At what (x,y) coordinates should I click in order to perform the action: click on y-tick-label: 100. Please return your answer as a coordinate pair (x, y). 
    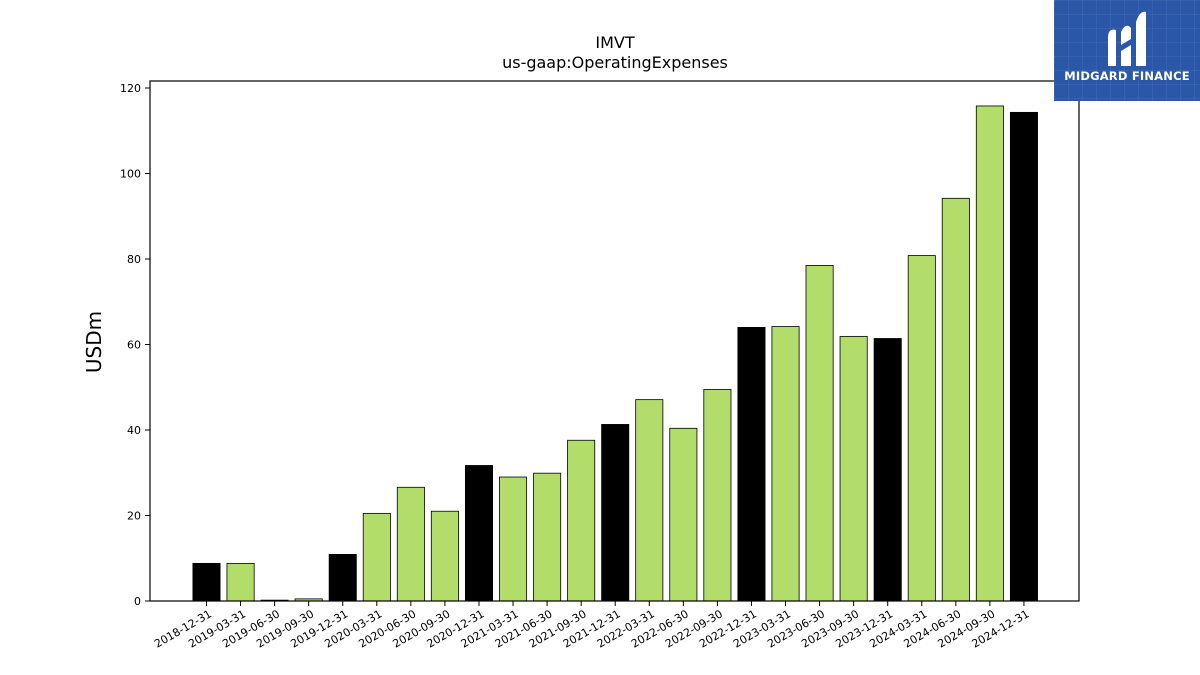
    Looking at the image, I should click on (130, 174).